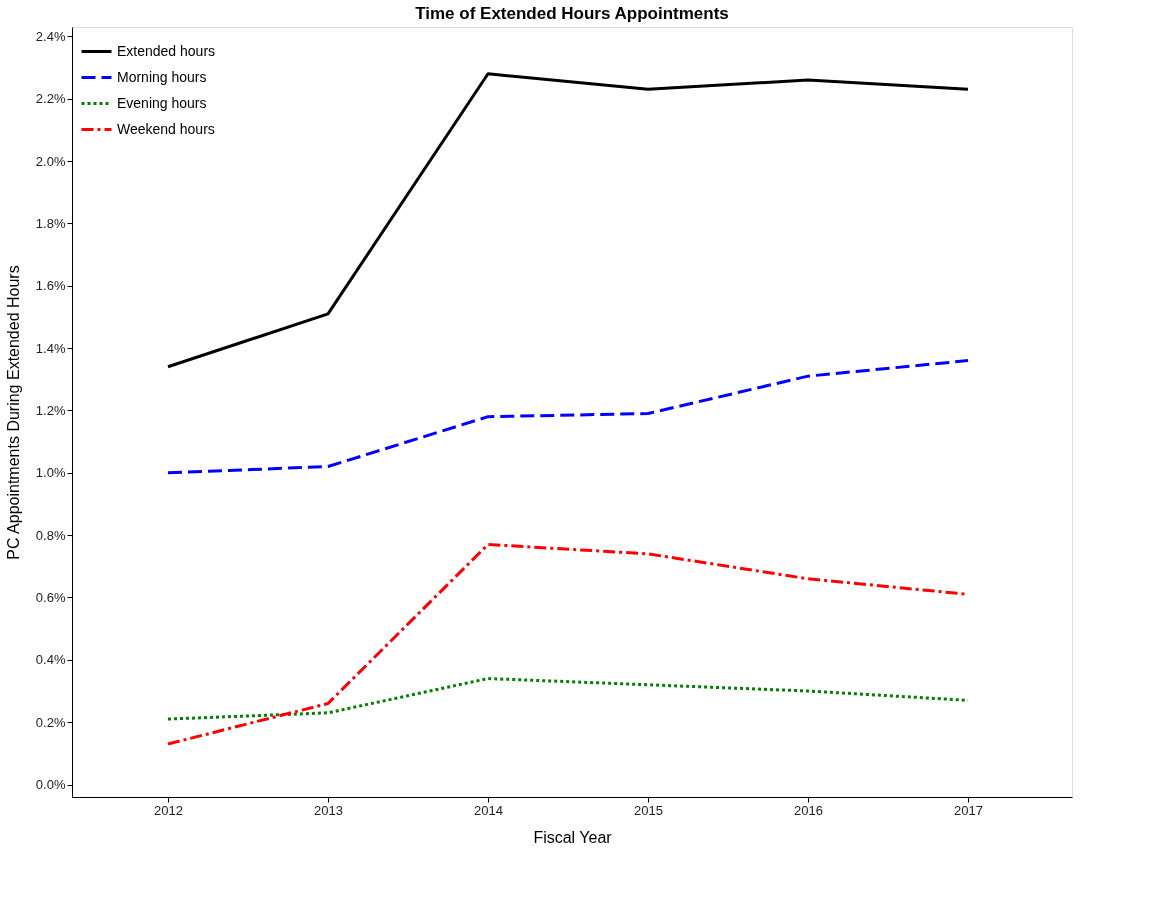  What do you see at coordinates (162, 76) in the screenshot?
I see `legend-label: Morning hours` at bounding box center [162, 76].